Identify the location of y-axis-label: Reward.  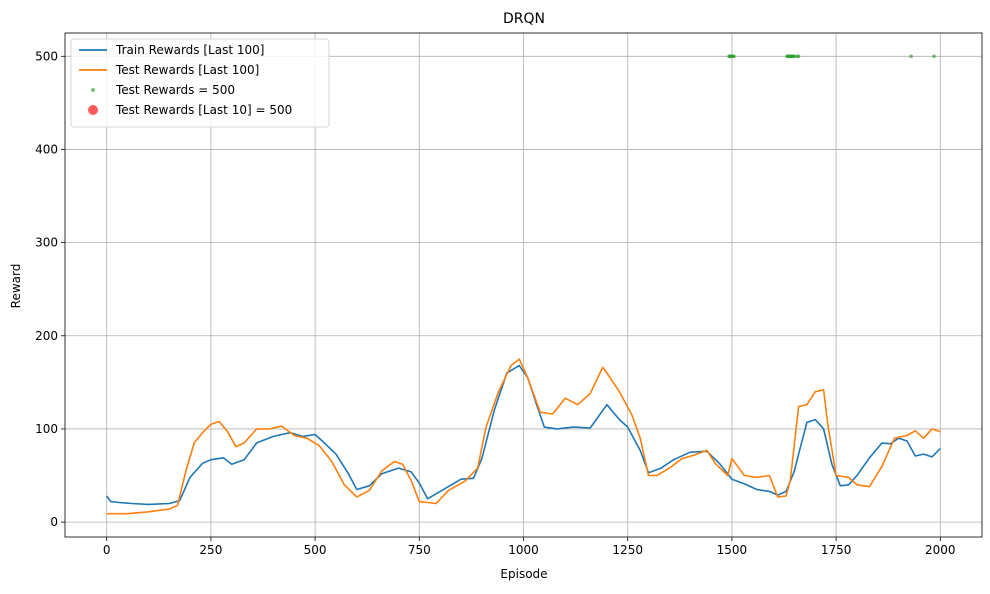
(16, 286).